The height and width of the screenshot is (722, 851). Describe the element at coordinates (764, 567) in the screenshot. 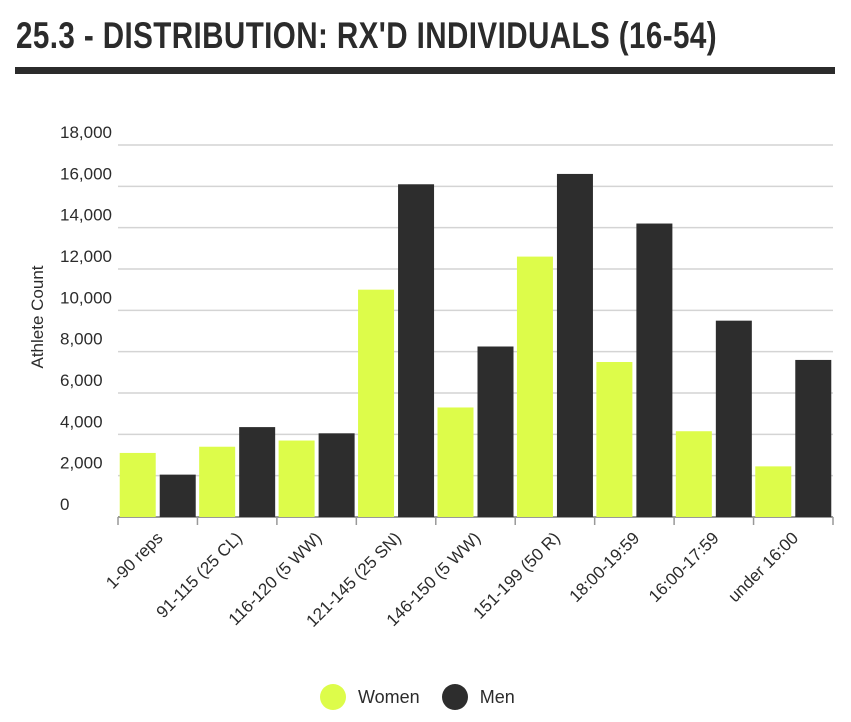

I see `x-tick-label: under 16:00` at that location.